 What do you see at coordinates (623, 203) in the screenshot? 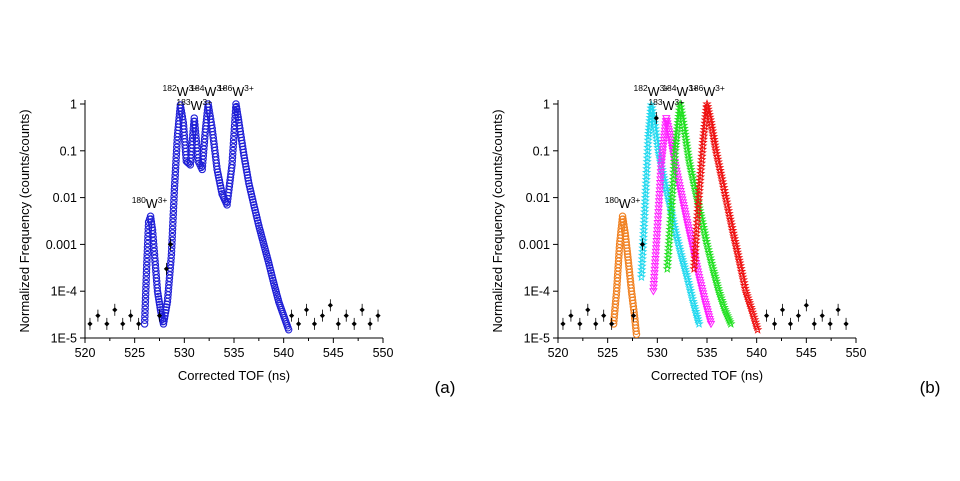
I see `peak-label-180: 180W3+` at bounding box center [623, 203].